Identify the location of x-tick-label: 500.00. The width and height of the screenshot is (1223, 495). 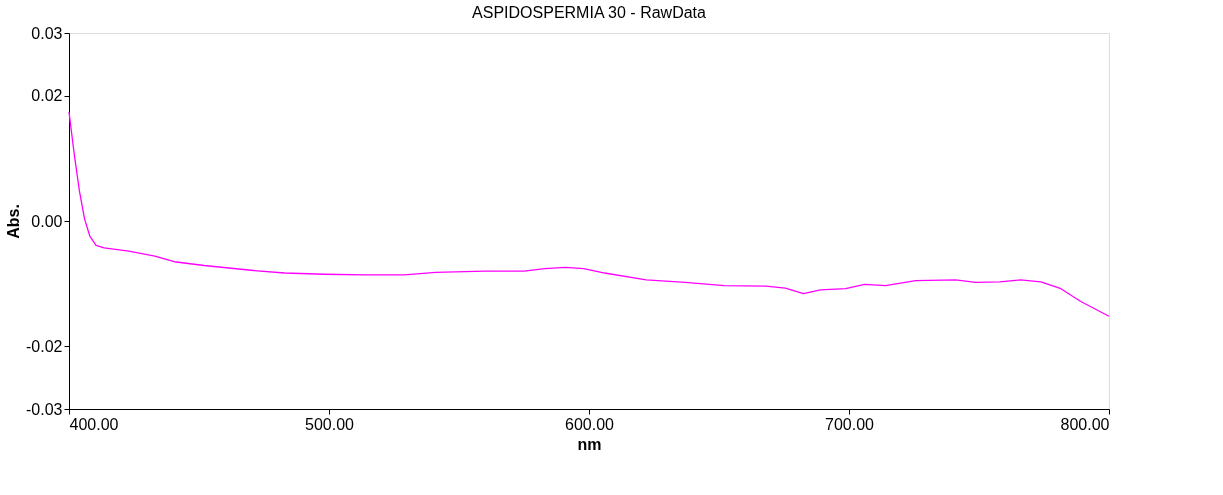
(330, 424).